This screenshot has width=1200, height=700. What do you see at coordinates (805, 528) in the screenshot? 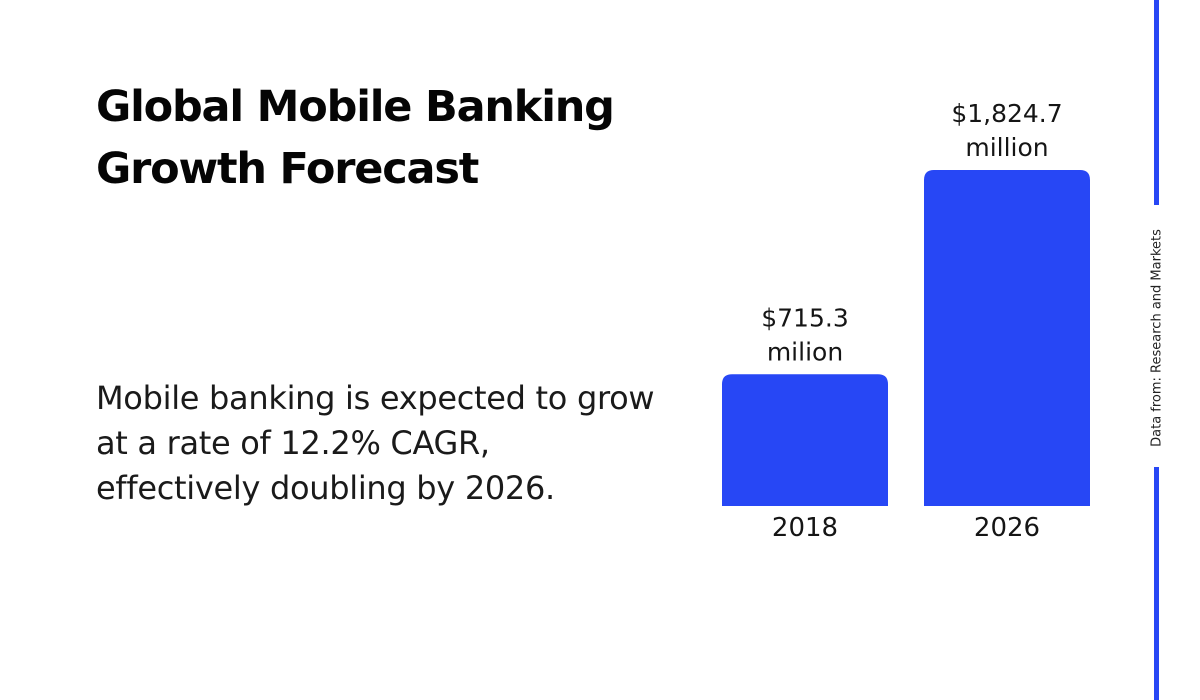
I see `x-tick-label-2018: 2018` at bounding box center [805, 528].